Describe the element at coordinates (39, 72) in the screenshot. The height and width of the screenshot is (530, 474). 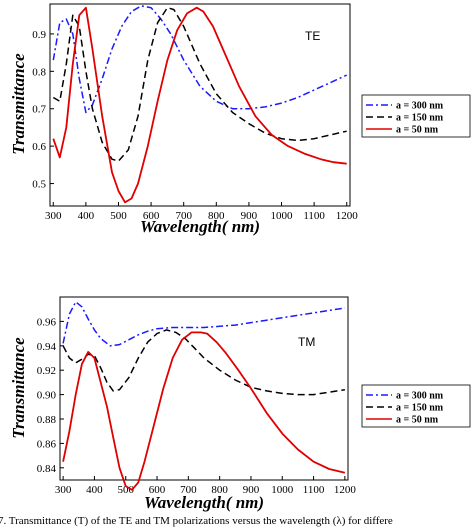
I see `y-tick-label: 0.8` at that location.